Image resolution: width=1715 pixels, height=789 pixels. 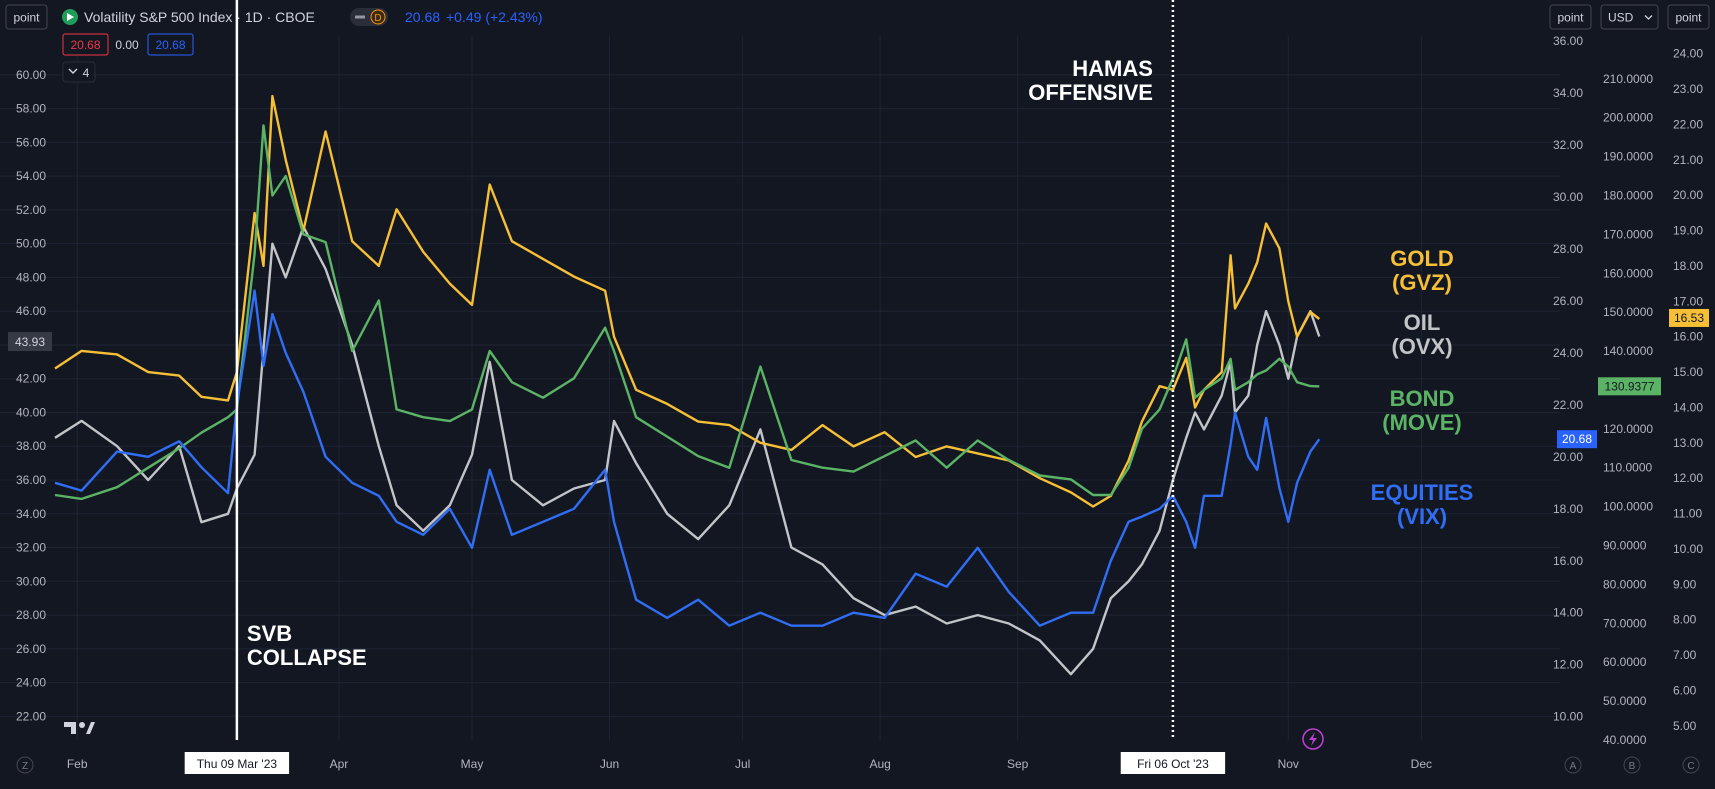 I want to click on event-annotation: HAMAS, so click(x=1112, y=68).